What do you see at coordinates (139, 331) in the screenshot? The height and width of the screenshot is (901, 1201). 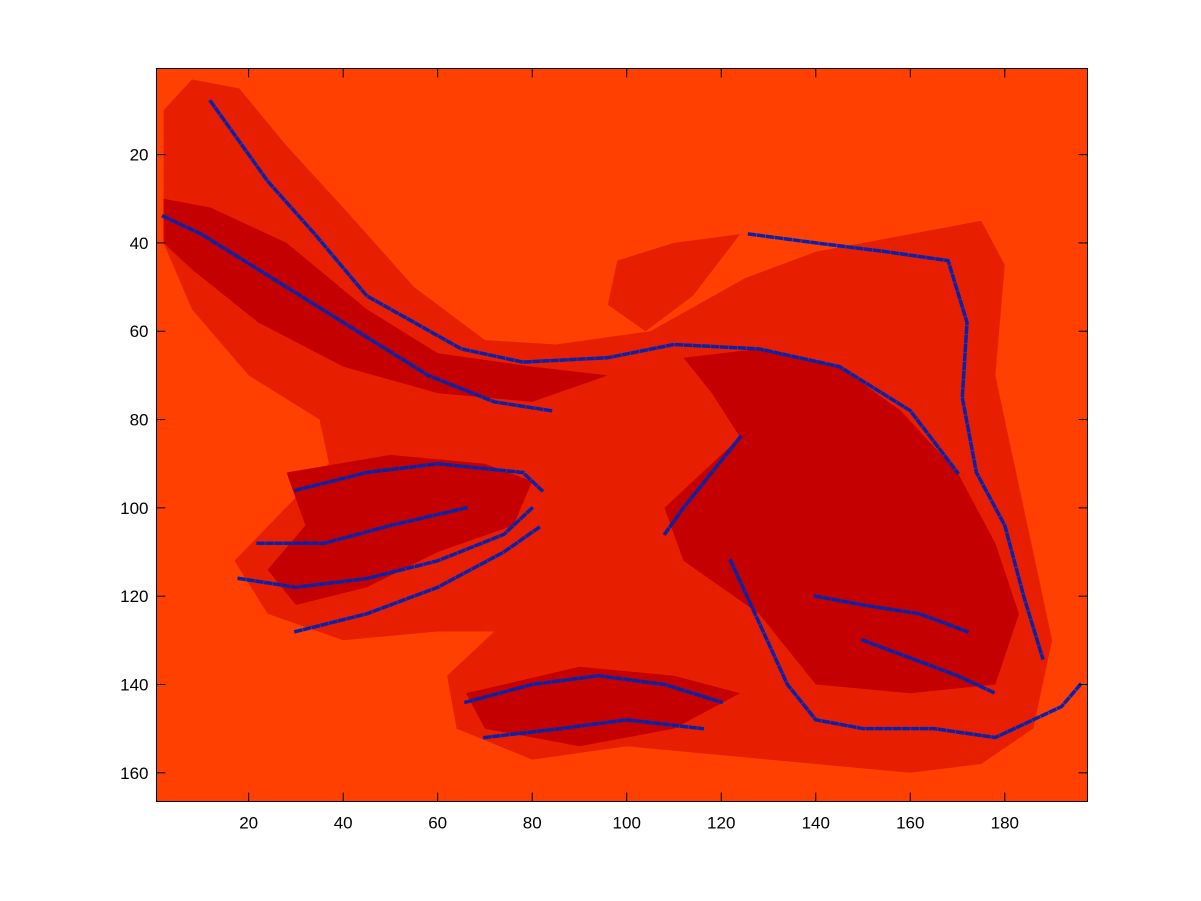 I see `y-tick-label: 60` at bounding box center [139, 331].